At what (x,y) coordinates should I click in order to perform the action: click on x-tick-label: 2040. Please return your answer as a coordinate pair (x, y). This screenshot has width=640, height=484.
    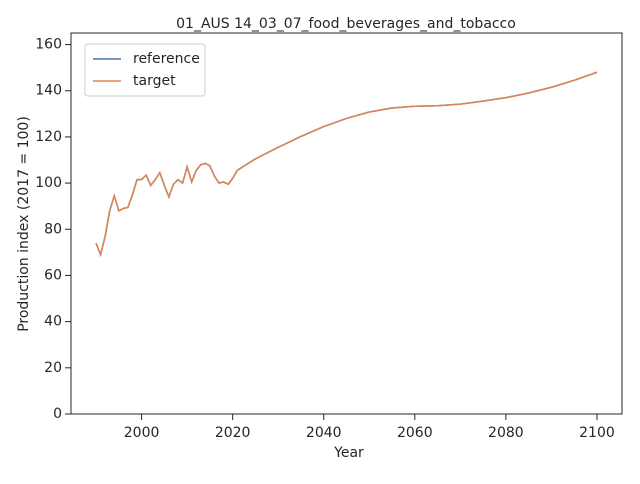
    Looking at the image, I should click on (324, 433).